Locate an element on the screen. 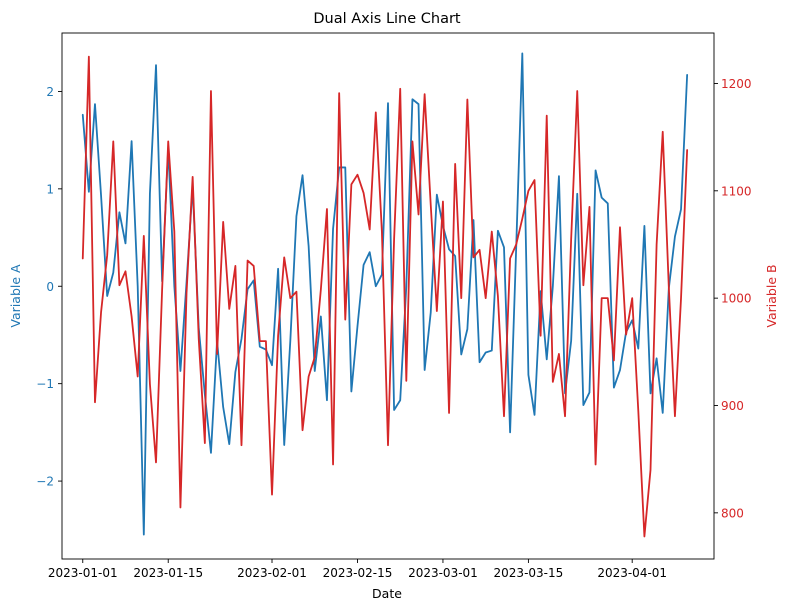 This screenshot has width=789, height=612. y-right-tick-label: 1100 is located at coordinates (736, 191).